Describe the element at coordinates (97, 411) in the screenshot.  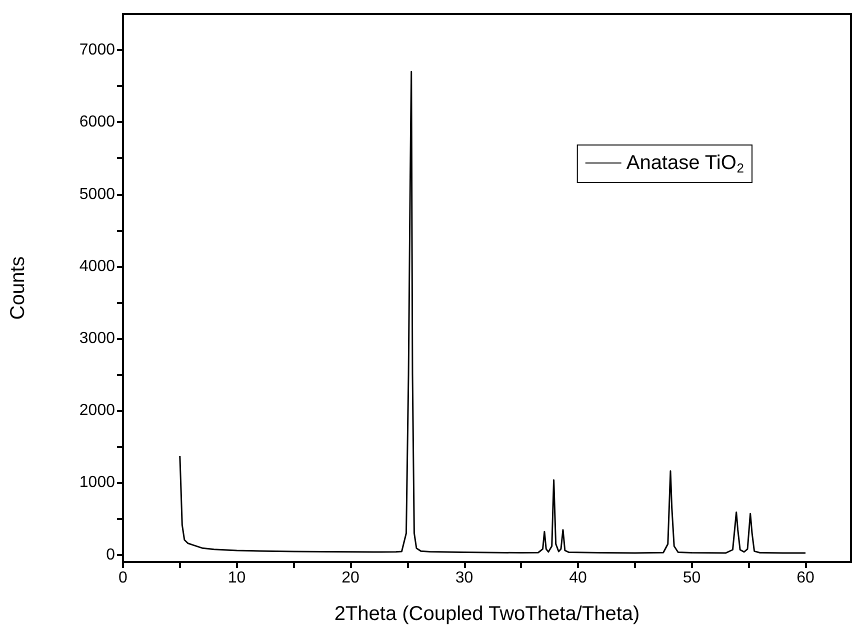
I see `y-tick-label: 2000` at that location.